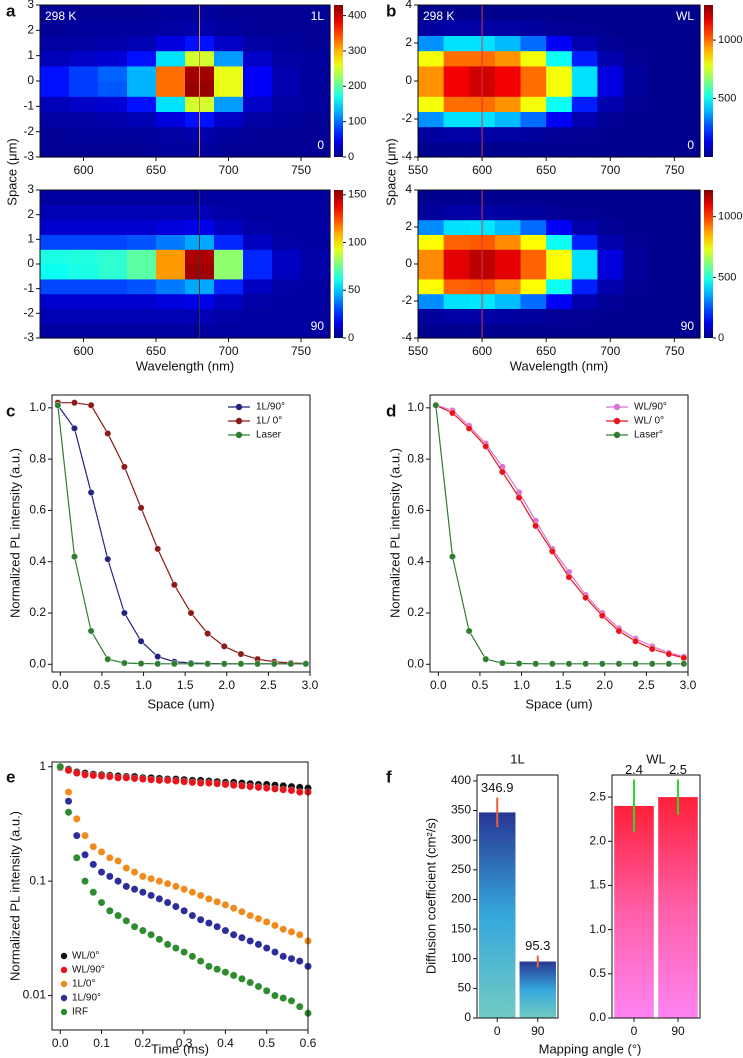 This screenshot has width=743, height=1058. Describe the element at coordinates (634, 1031) in the screenshot. I see `x-tick-label: 0` at that location.